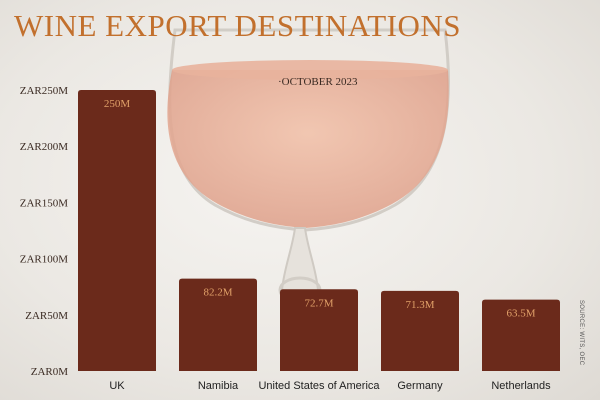  Describe the element at coordinates (44, 91) in the screenshot. I see `y-tick-label: ZAR250M` at that location.